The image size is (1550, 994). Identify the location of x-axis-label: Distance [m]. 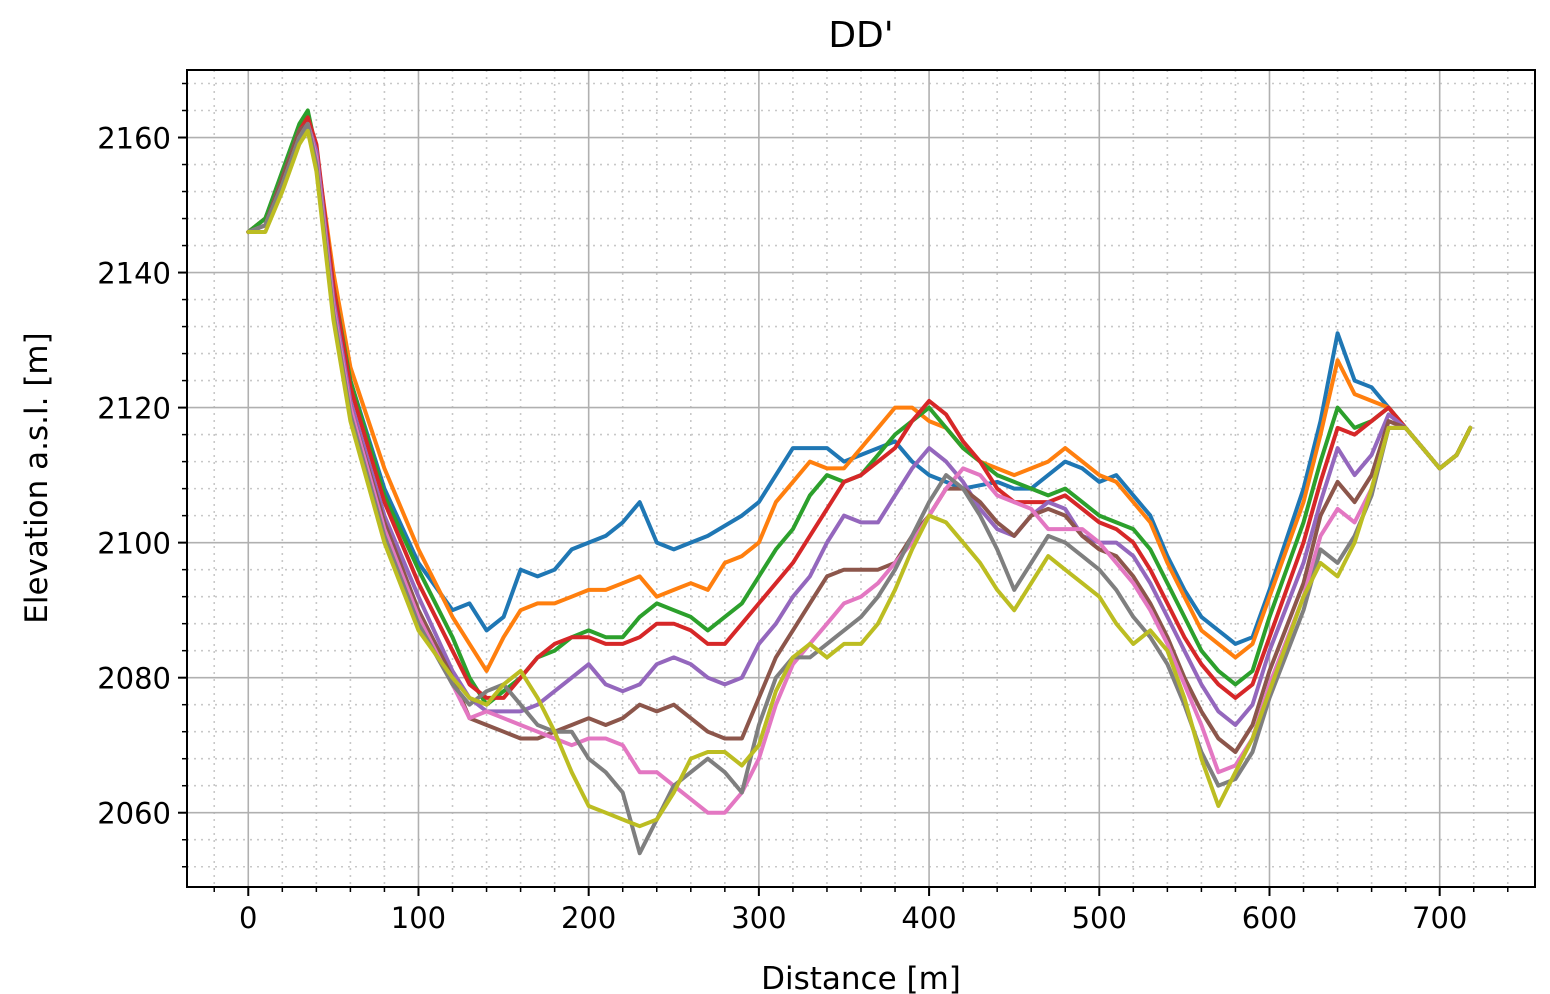
(861, 977).